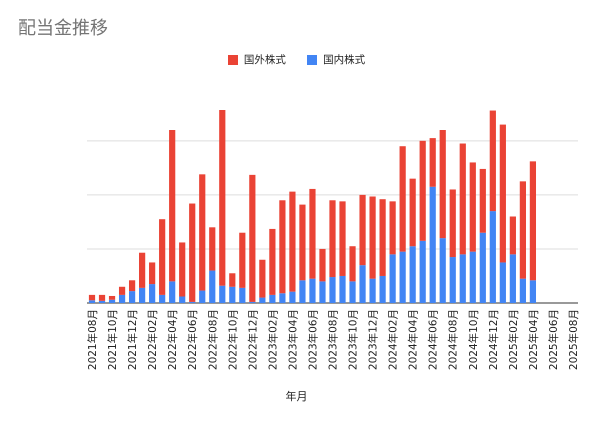 The image size is (593, 421). Describe the element at coordinates (393, 339) in the screenshot. I see `x-tick-label: 2024年02月` at that location.